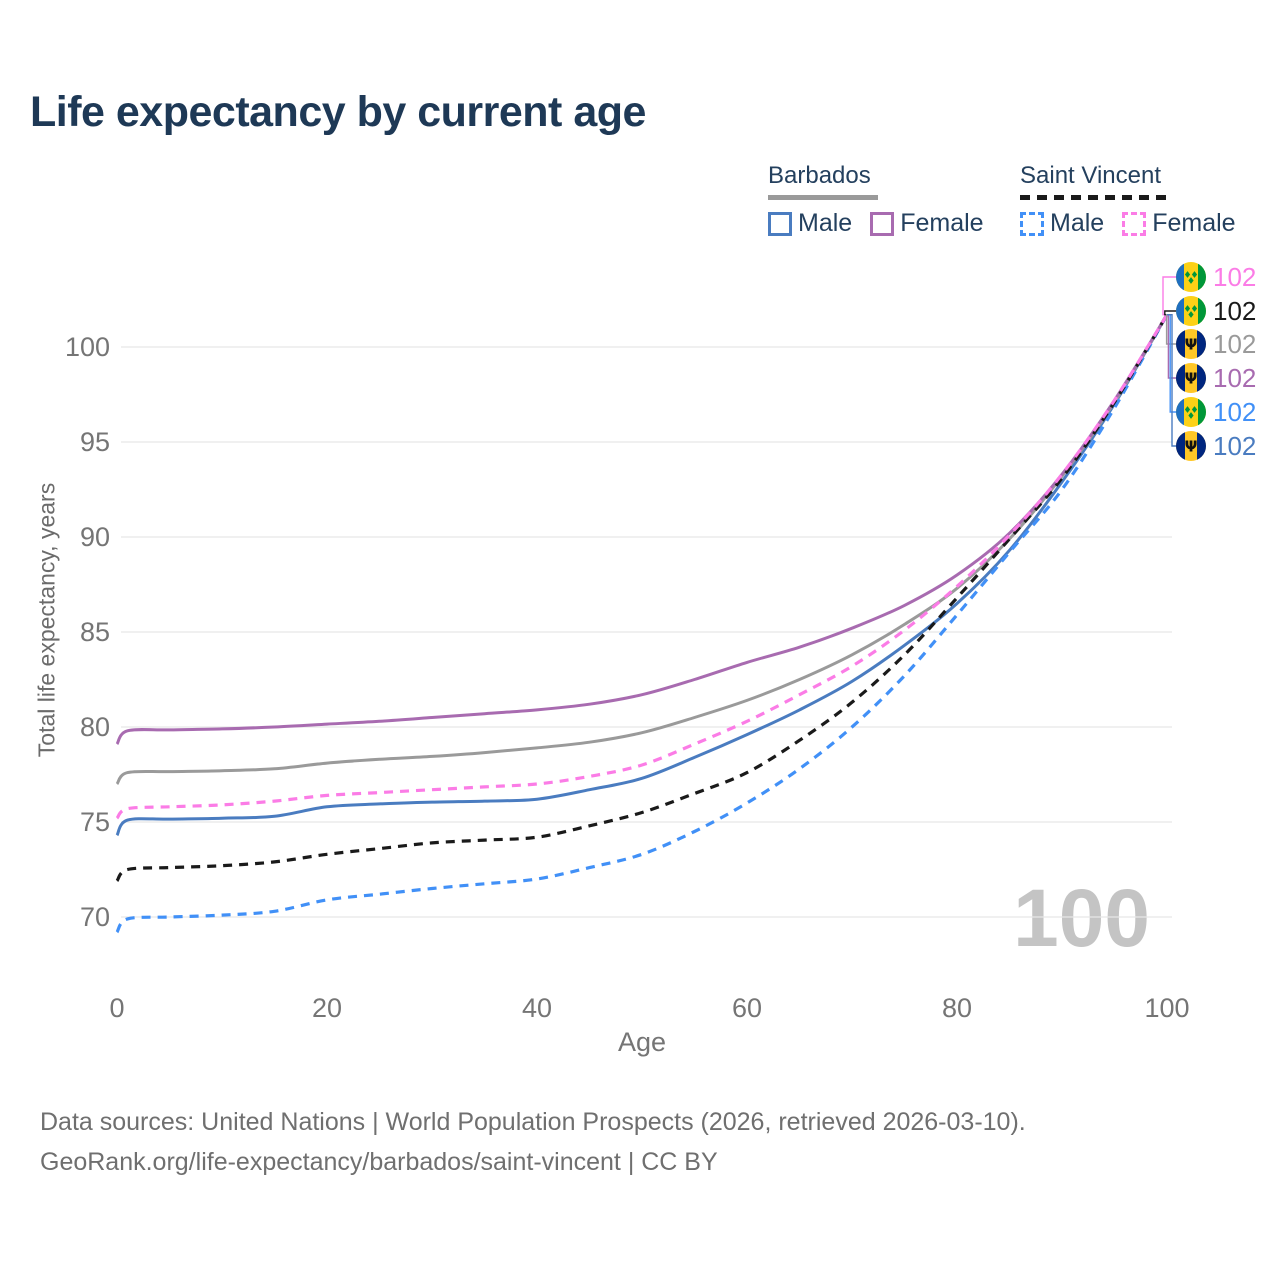 The width and height of the screenshot is (1280, 1280). I want to click on barbados-female-swatch-icon, so click(882, 223).